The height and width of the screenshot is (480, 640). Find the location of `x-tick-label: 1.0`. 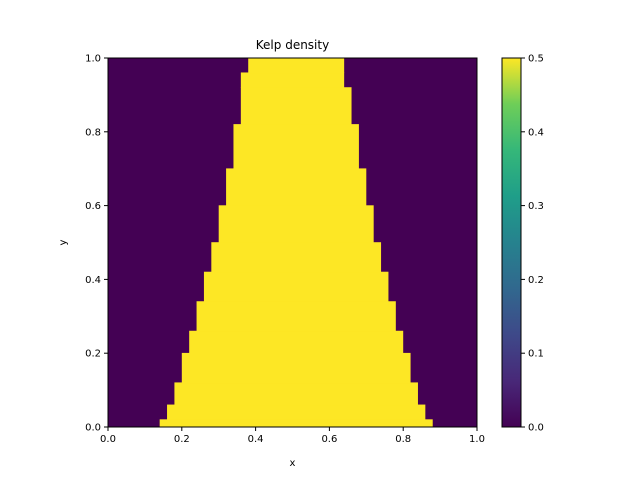

x-tick-label: 1.0 is located at coordinates (477, 439).